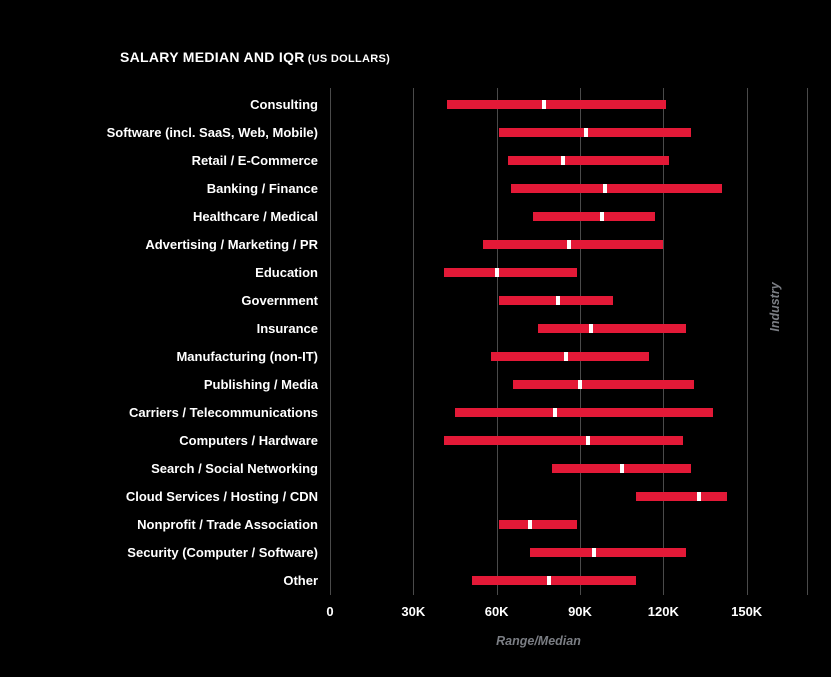 The width and height of the screenshot is (831, 677). Describe the element at coordinates (807, 341) in the screenshot. I see `plot-right-border` at that location.